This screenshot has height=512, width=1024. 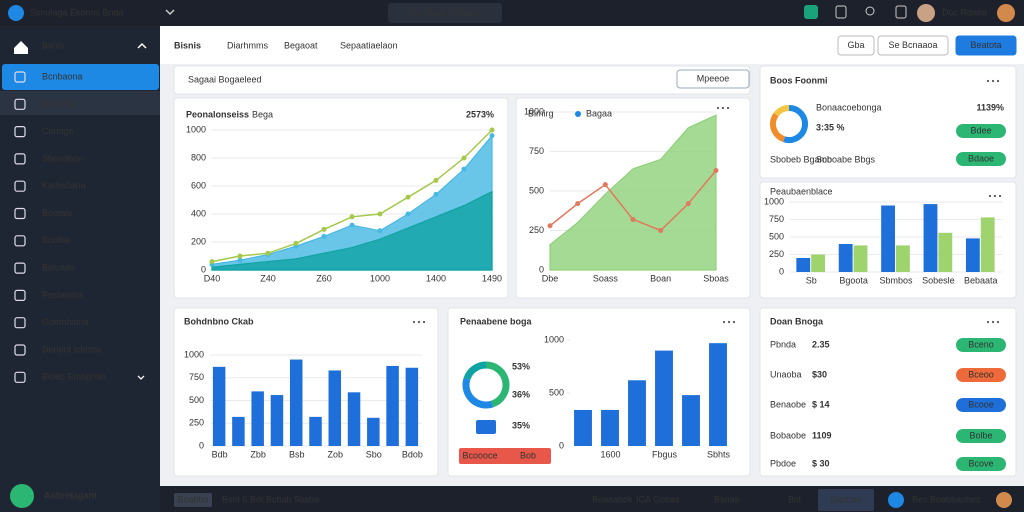 I want to click on sidebar-item: Bontals, so click(x=57, y=213).